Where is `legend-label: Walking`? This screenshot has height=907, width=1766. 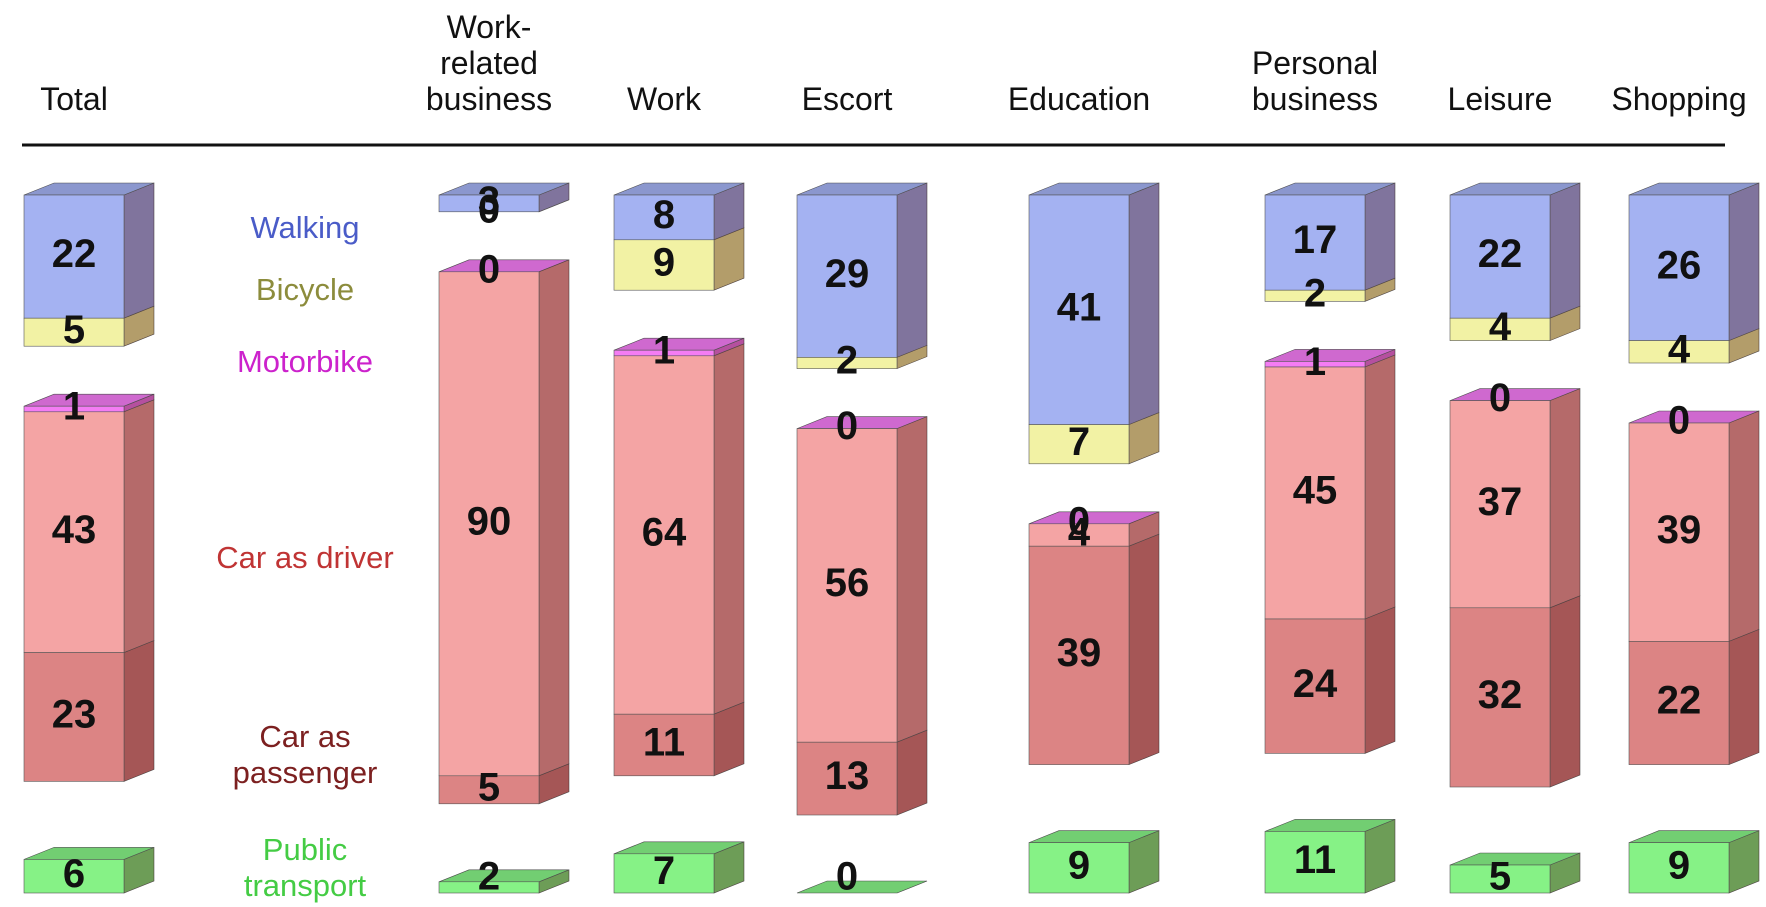 legend-label: Walking is located at coordinates (305, 227).